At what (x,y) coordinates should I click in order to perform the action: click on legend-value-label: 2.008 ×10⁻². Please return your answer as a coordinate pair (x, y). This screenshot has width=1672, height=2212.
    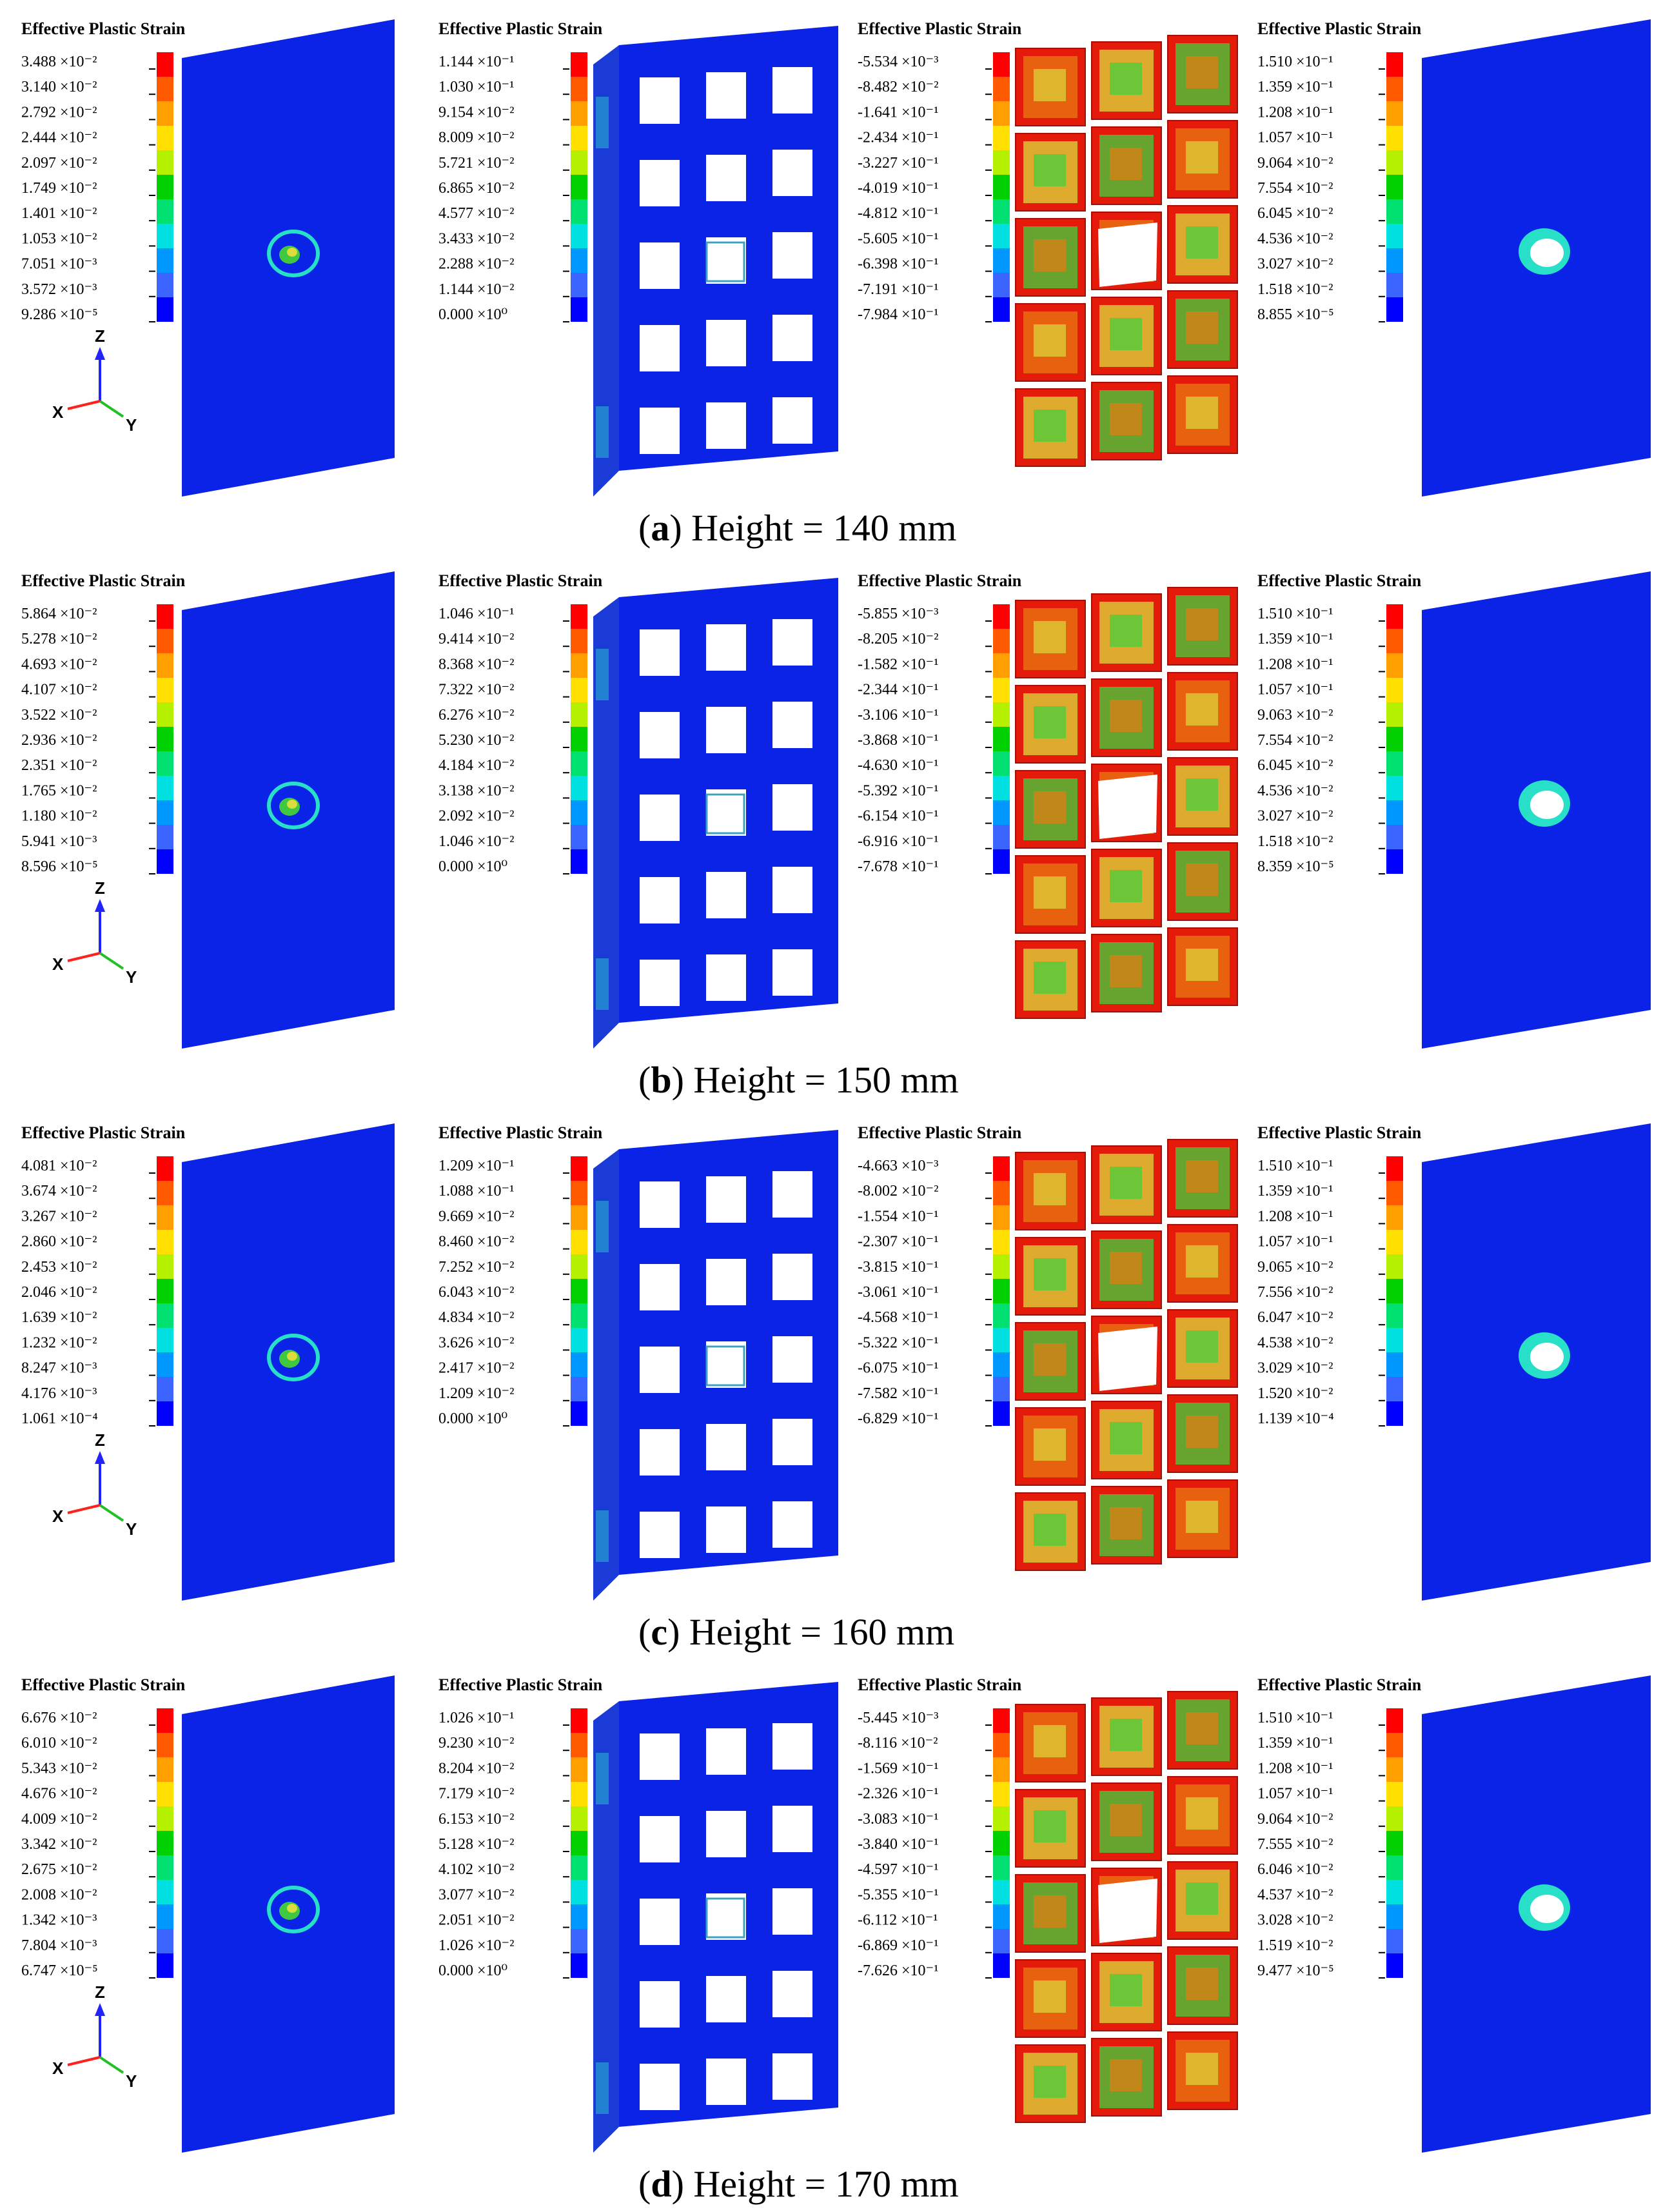
    Looking at the image, I should click on (59, 1894).